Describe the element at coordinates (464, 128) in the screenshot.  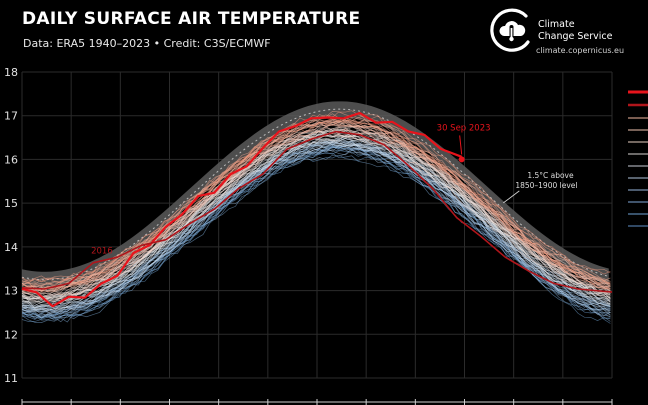
I see `annotation-30-sep-2023: 30 Sep 2023` at that location.